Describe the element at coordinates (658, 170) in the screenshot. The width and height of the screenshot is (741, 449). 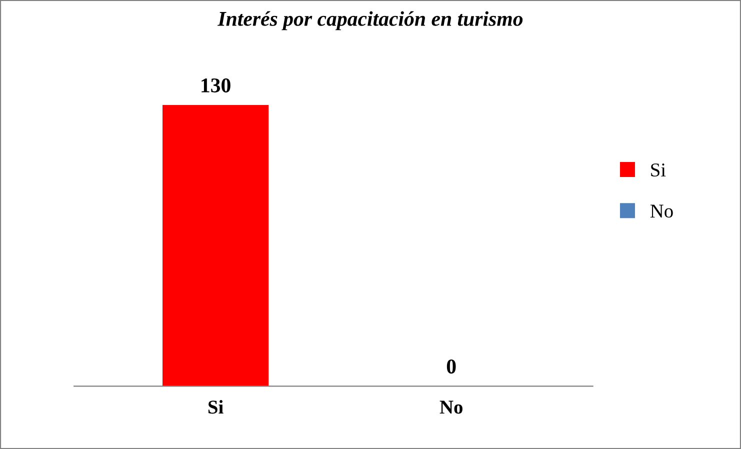
I see `legend-label: Si` at that location.